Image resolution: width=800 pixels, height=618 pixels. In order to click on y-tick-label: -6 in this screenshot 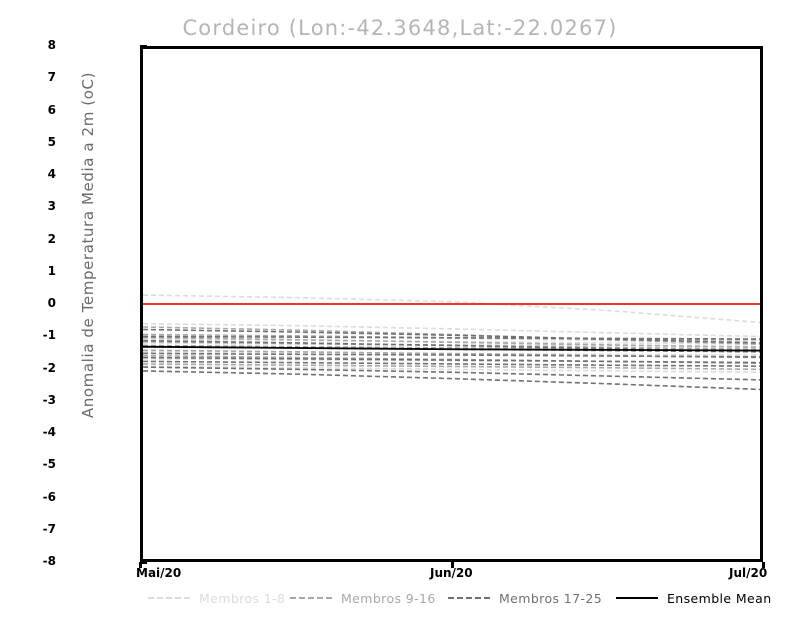, I will do `click(49, 496)`.